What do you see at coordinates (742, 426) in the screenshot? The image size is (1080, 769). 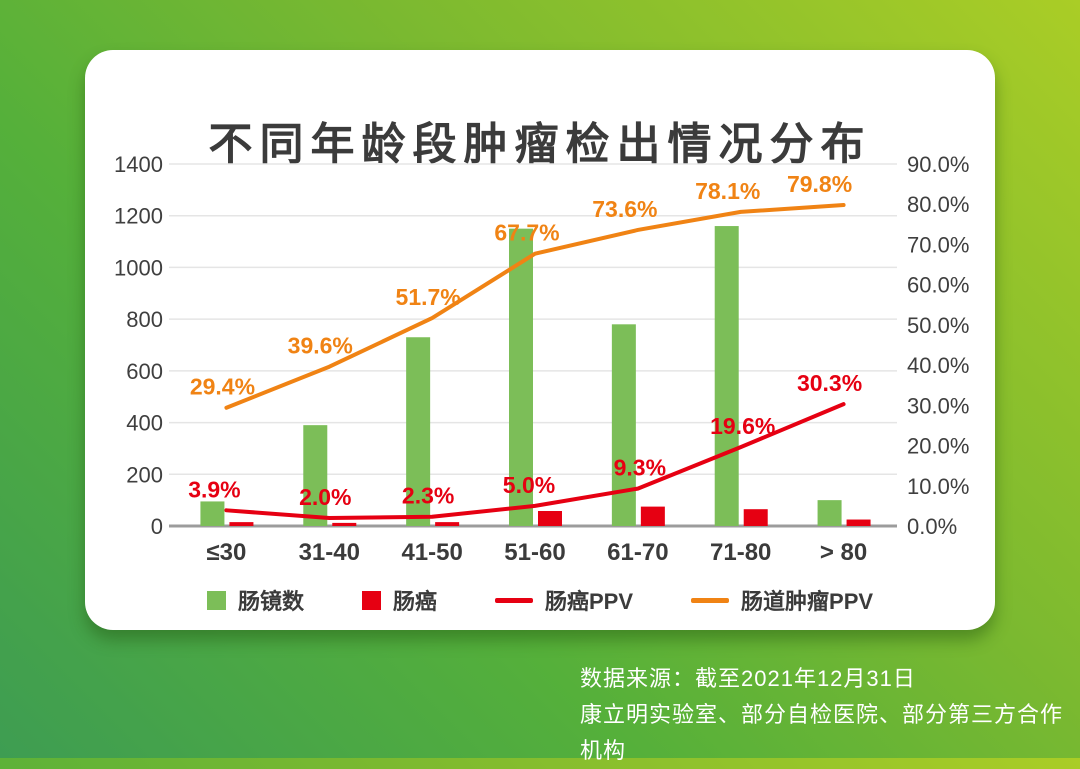 I see `ppv-point-label: 19.6%` at bounding box center [742, 426].